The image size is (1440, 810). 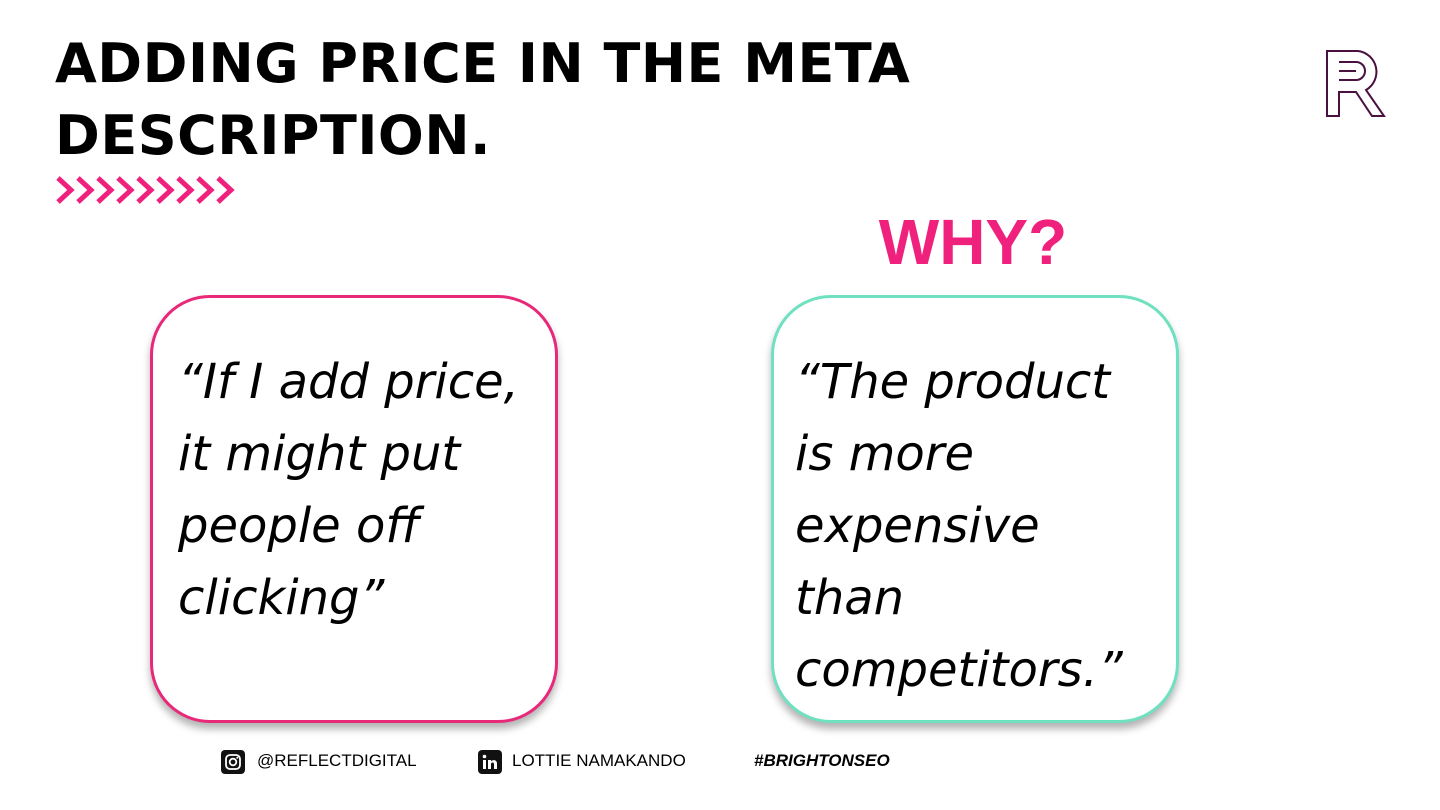 I want to click on instagram-icon, so click(x=233, y=762).